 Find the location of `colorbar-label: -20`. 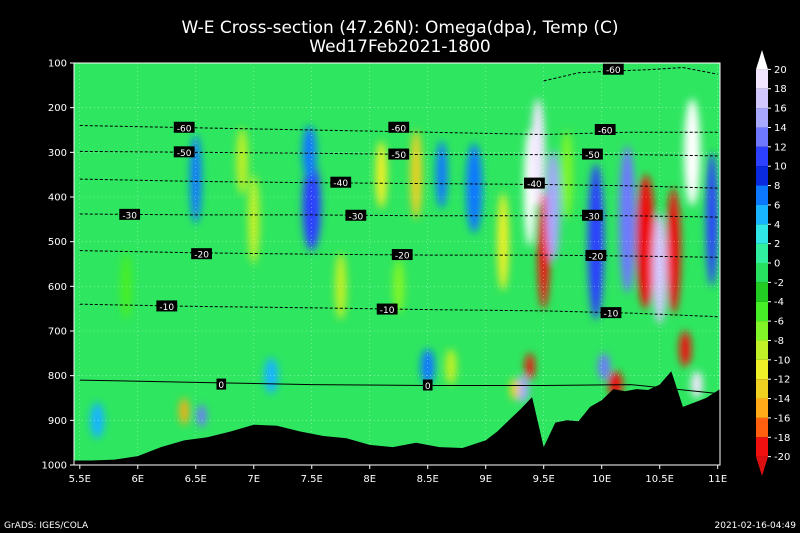

colorbar-label: -20 is located at coordinates (782, 457).